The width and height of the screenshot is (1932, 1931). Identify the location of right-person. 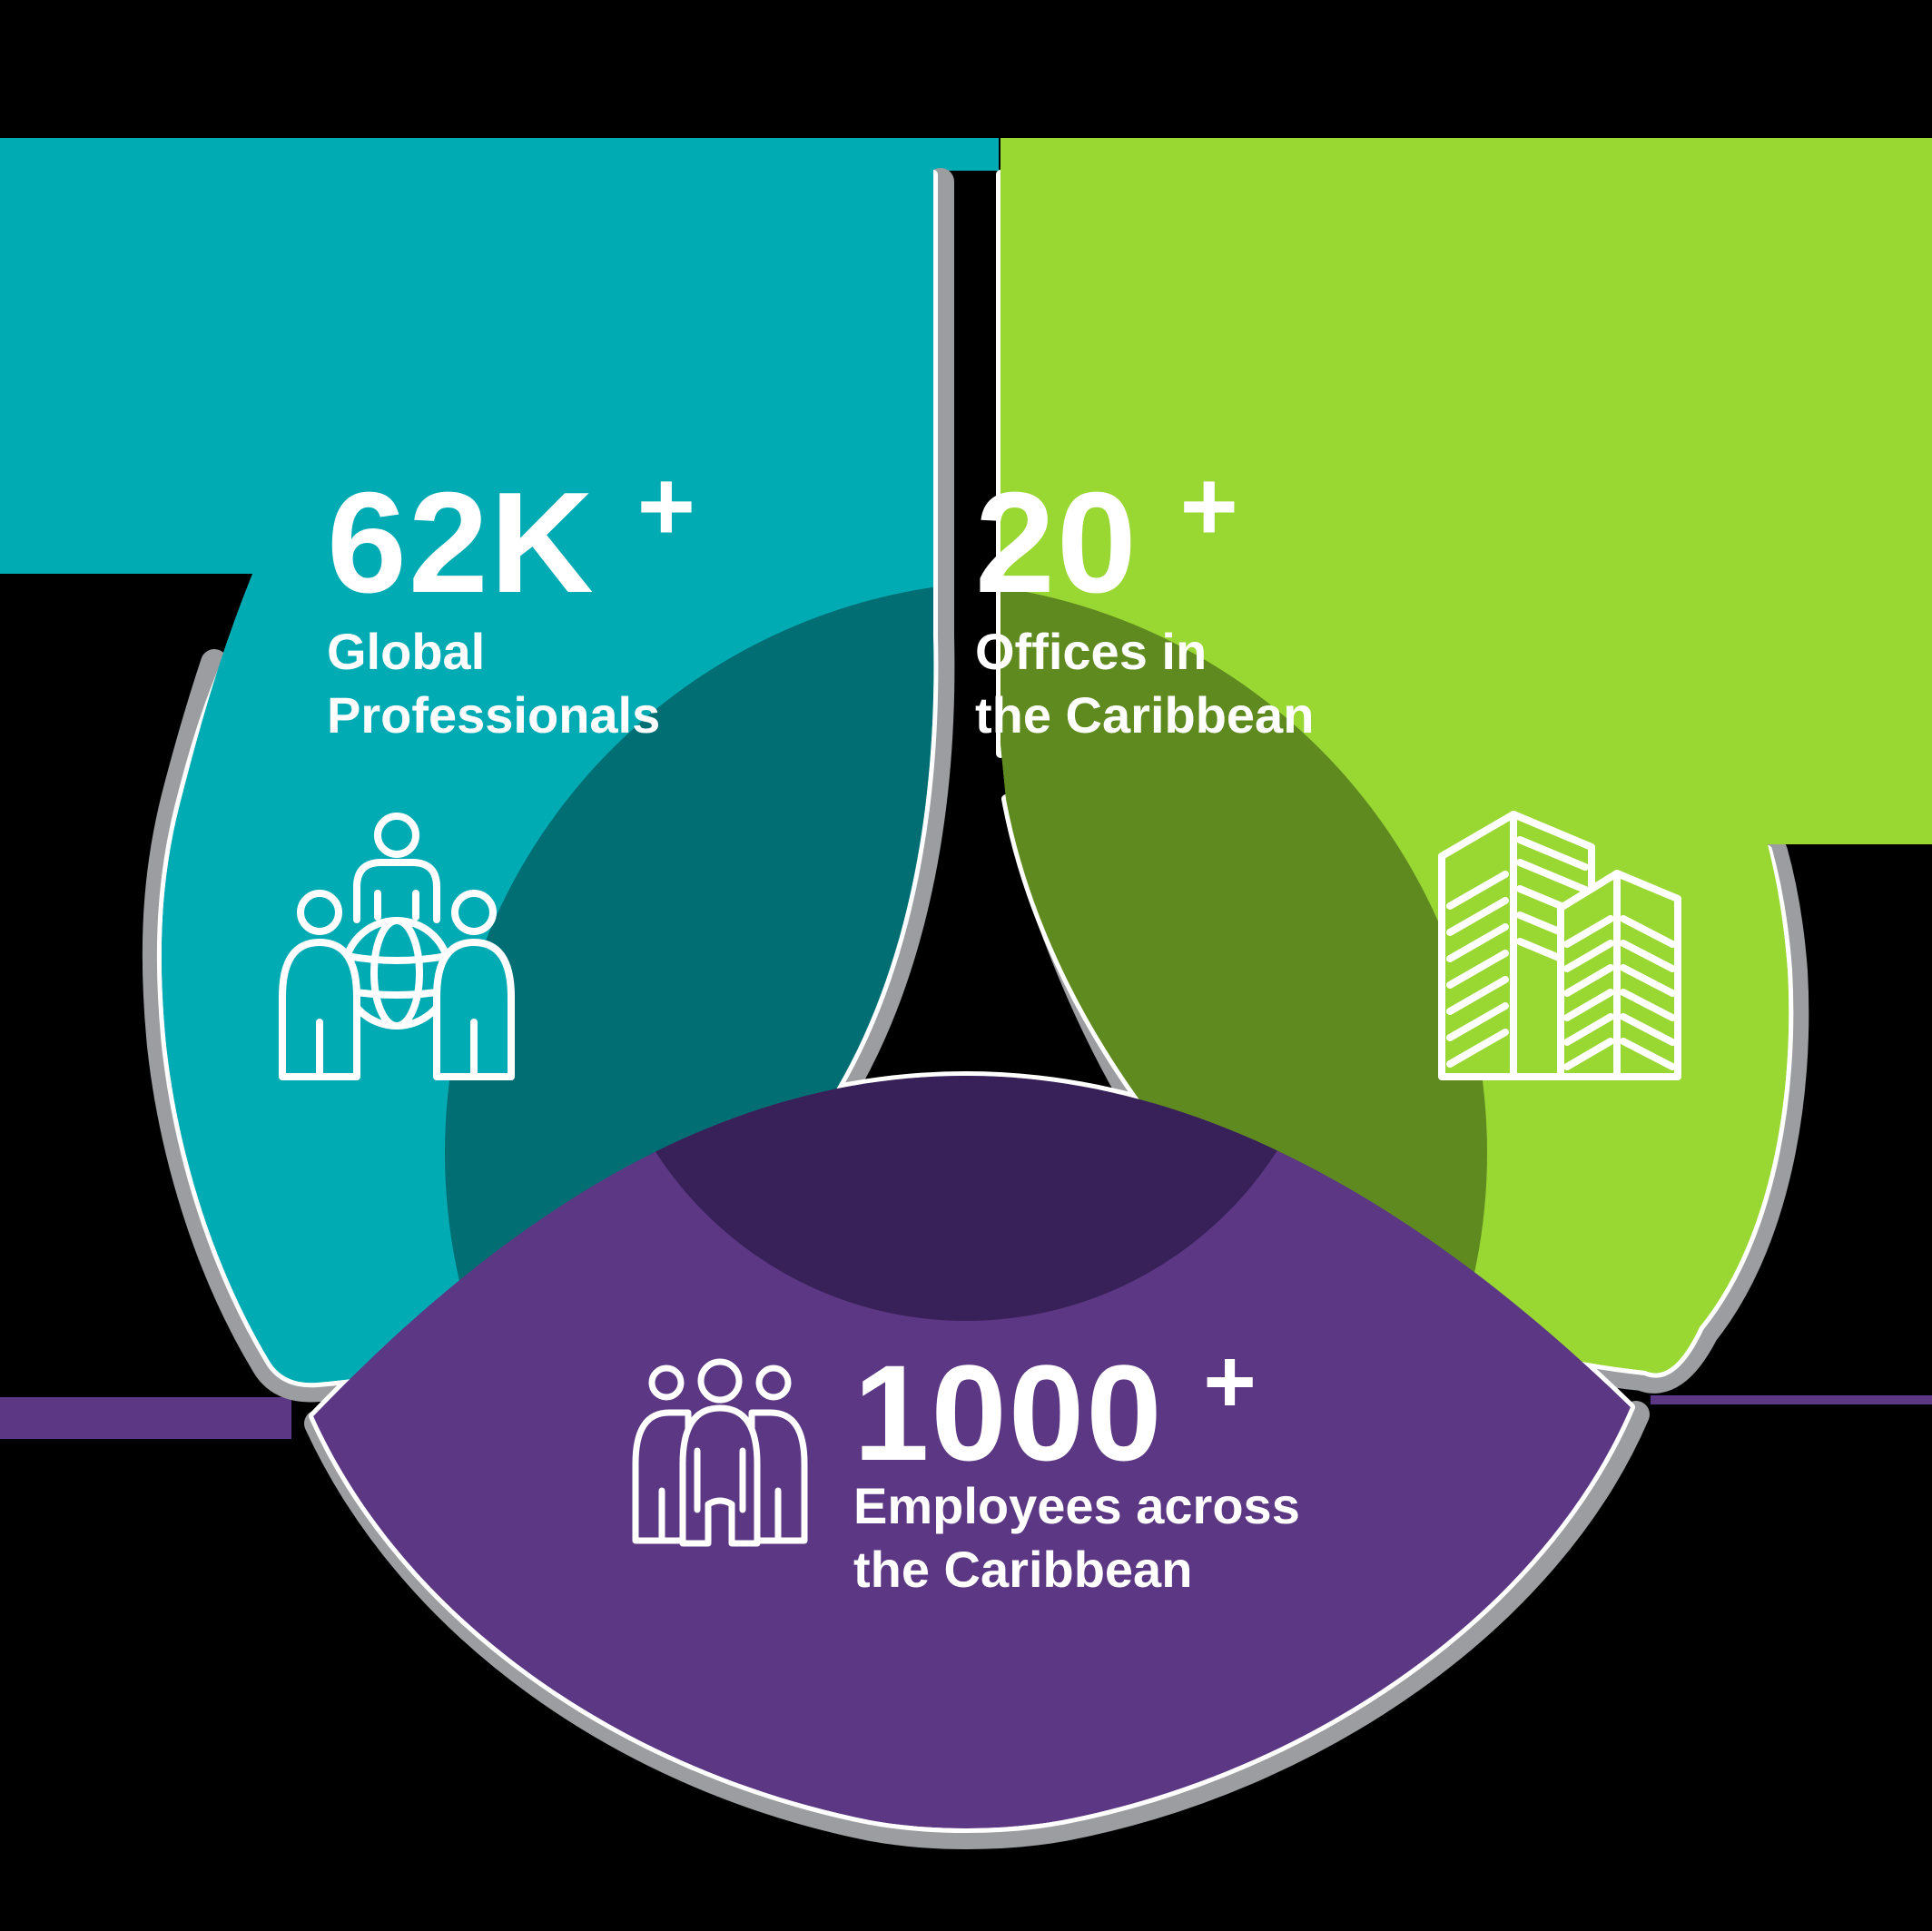
(474, 985).